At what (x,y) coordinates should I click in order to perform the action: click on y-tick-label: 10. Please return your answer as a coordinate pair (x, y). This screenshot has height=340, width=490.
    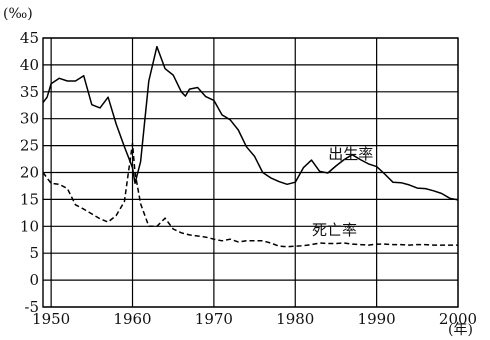
    Looking at the image, I should click on (29, 226).